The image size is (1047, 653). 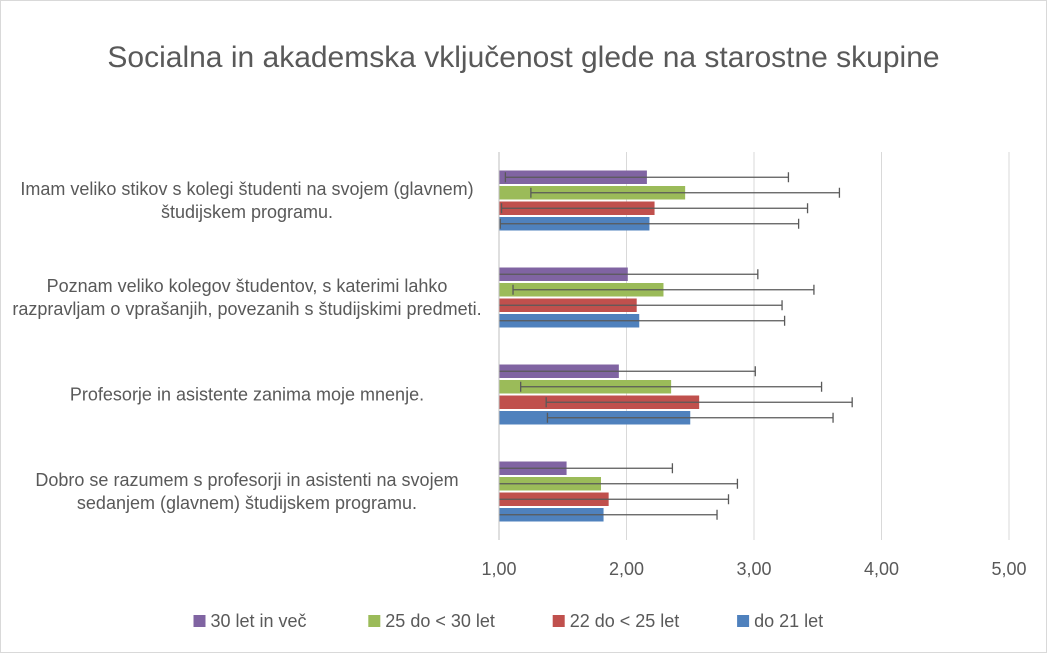 I want to click on x-tick-label: 3,00, so click(x=753, y=569).